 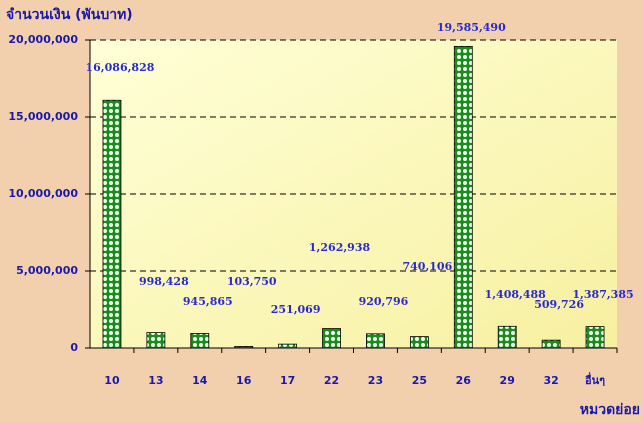 What do you see at coordinates (331, 380) in the screenshot?
I see `x-tick-label: 22` at bounding box center [331, 380].